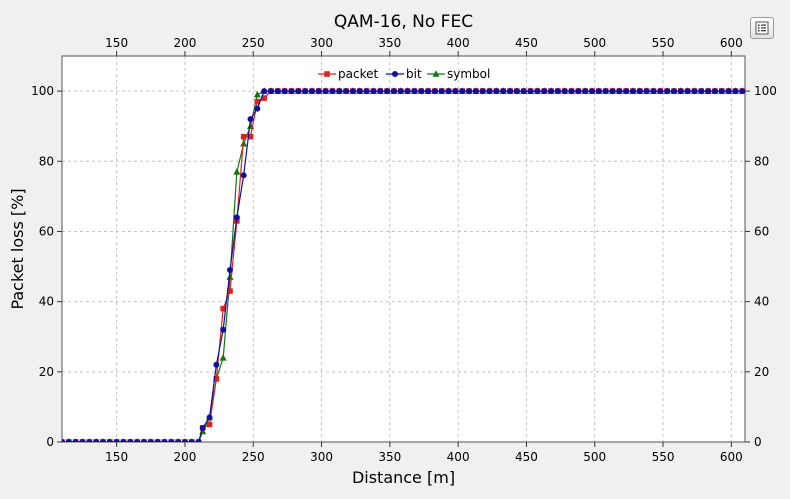 This screenshot has width=790, height=499. Describe the element at coordinates (731, 43) in the screenshot. I see `x-tick-label-top: 600` at that location.